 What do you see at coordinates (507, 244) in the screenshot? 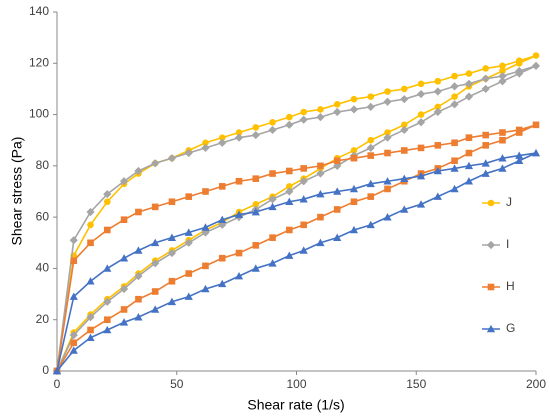
I see `legend-label: I` at bounding box center [507, 244].